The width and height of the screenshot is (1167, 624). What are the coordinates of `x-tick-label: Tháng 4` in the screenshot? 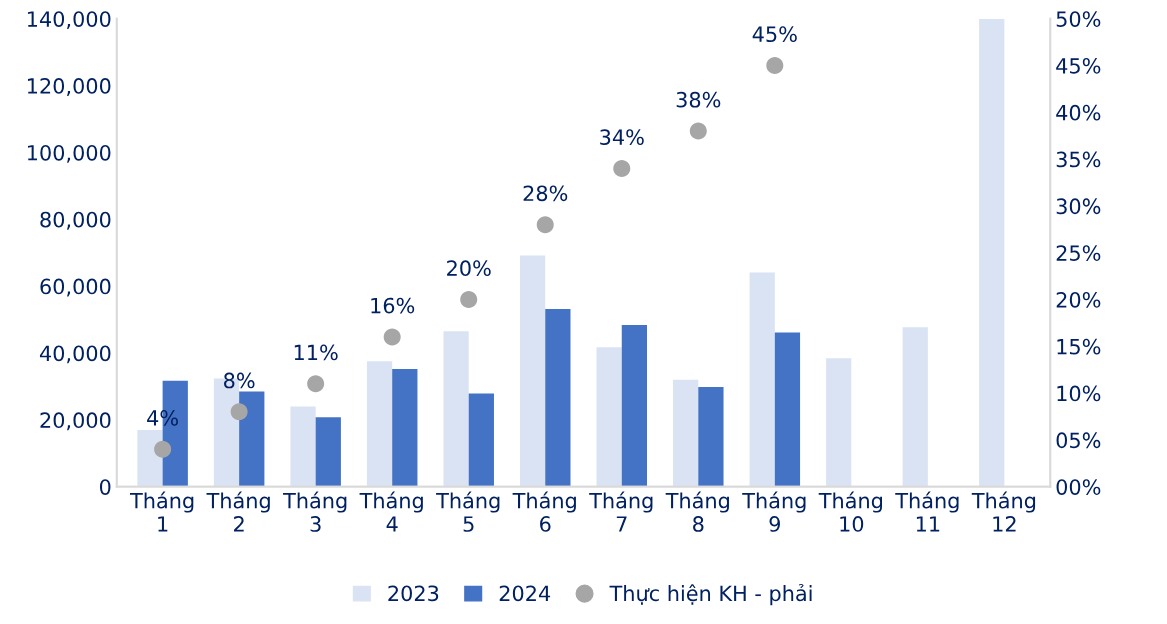 It's located at (391, 511).